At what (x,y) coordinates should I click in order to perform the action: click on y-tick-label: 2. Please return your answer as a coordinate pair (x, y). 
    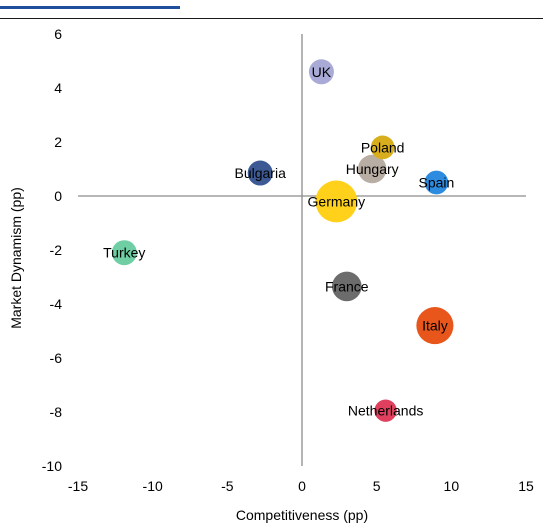
    Looking at the image, I should click on (58, 142).